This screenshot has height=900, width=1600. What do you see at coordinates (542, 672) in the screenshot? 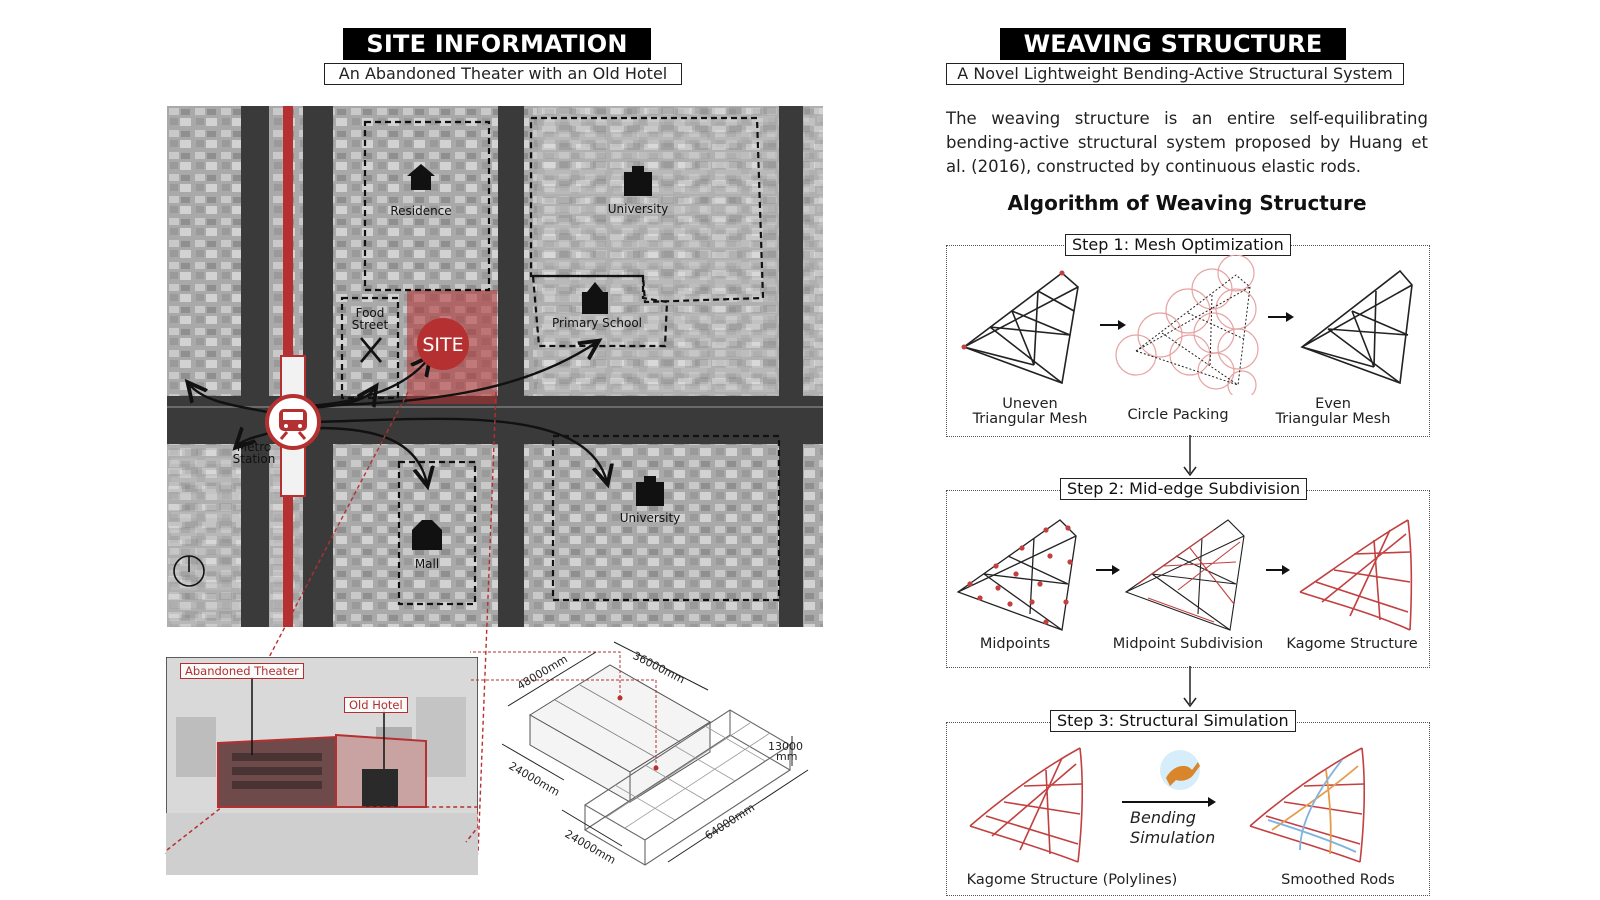
I see `dim-48000: 48000mm` at bounding box center [542, 672].